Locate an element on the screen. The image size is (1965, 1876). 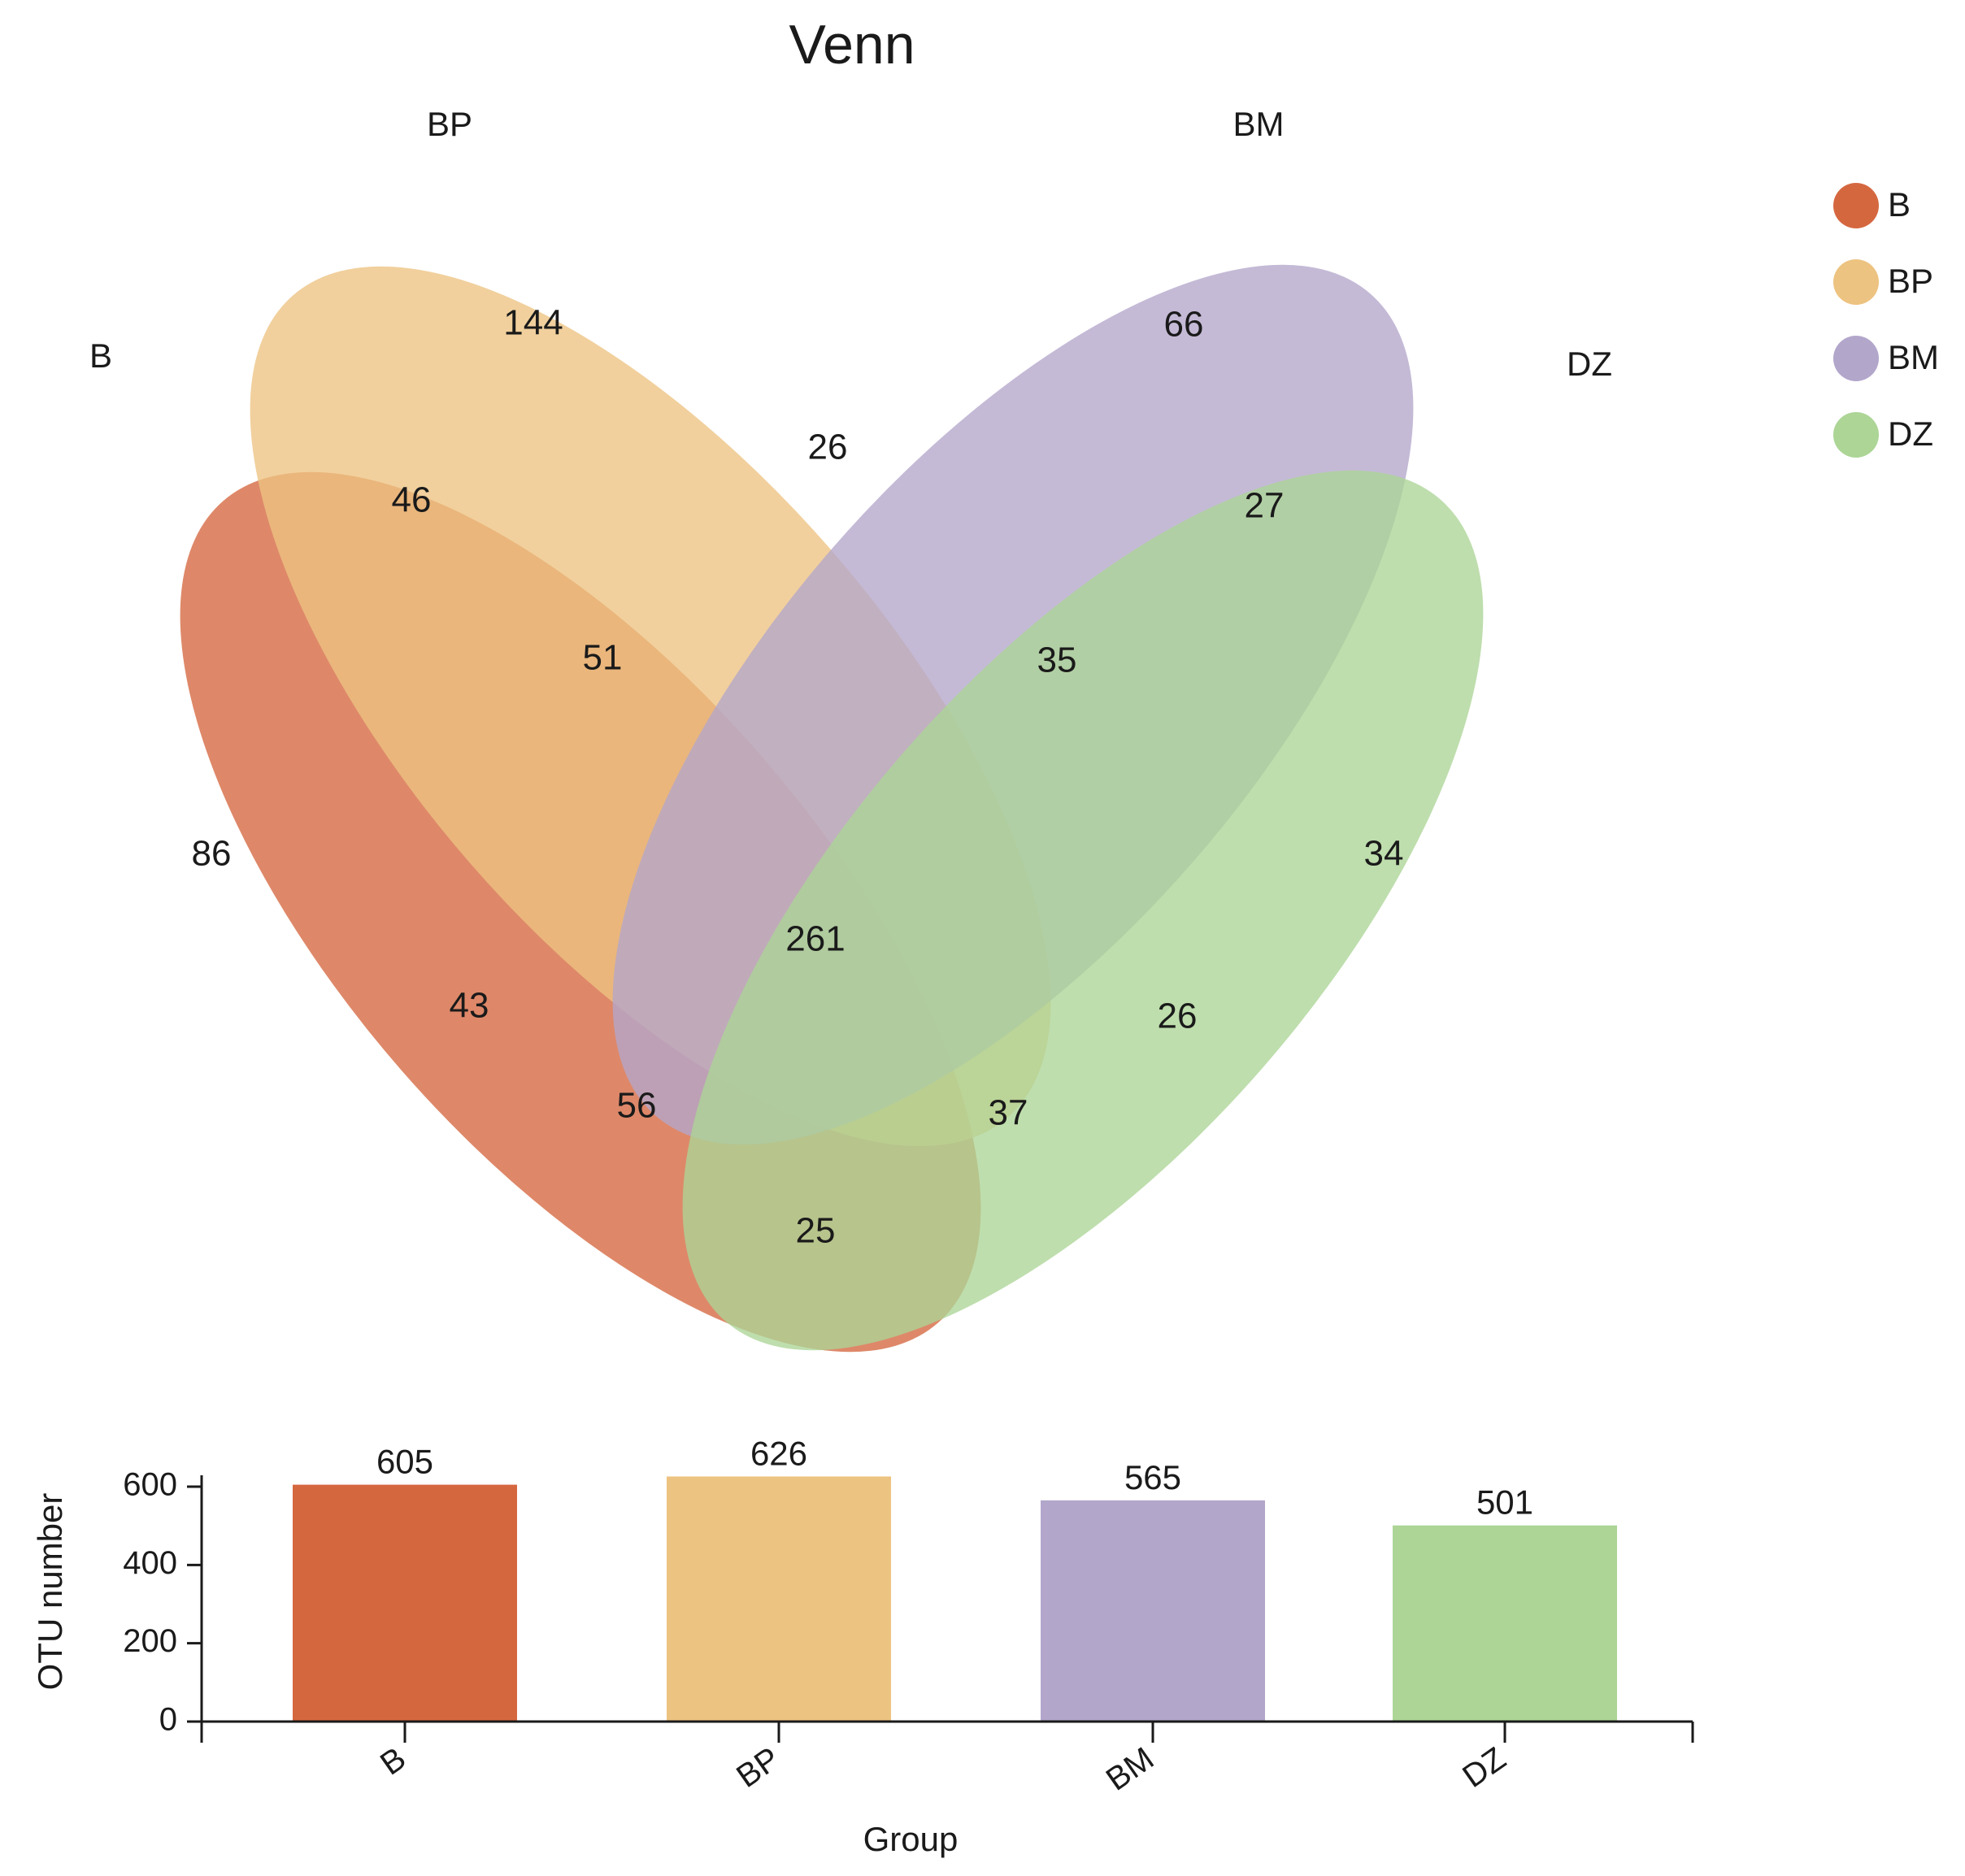
legend-marker-b is located at coordinates (1856, 206).